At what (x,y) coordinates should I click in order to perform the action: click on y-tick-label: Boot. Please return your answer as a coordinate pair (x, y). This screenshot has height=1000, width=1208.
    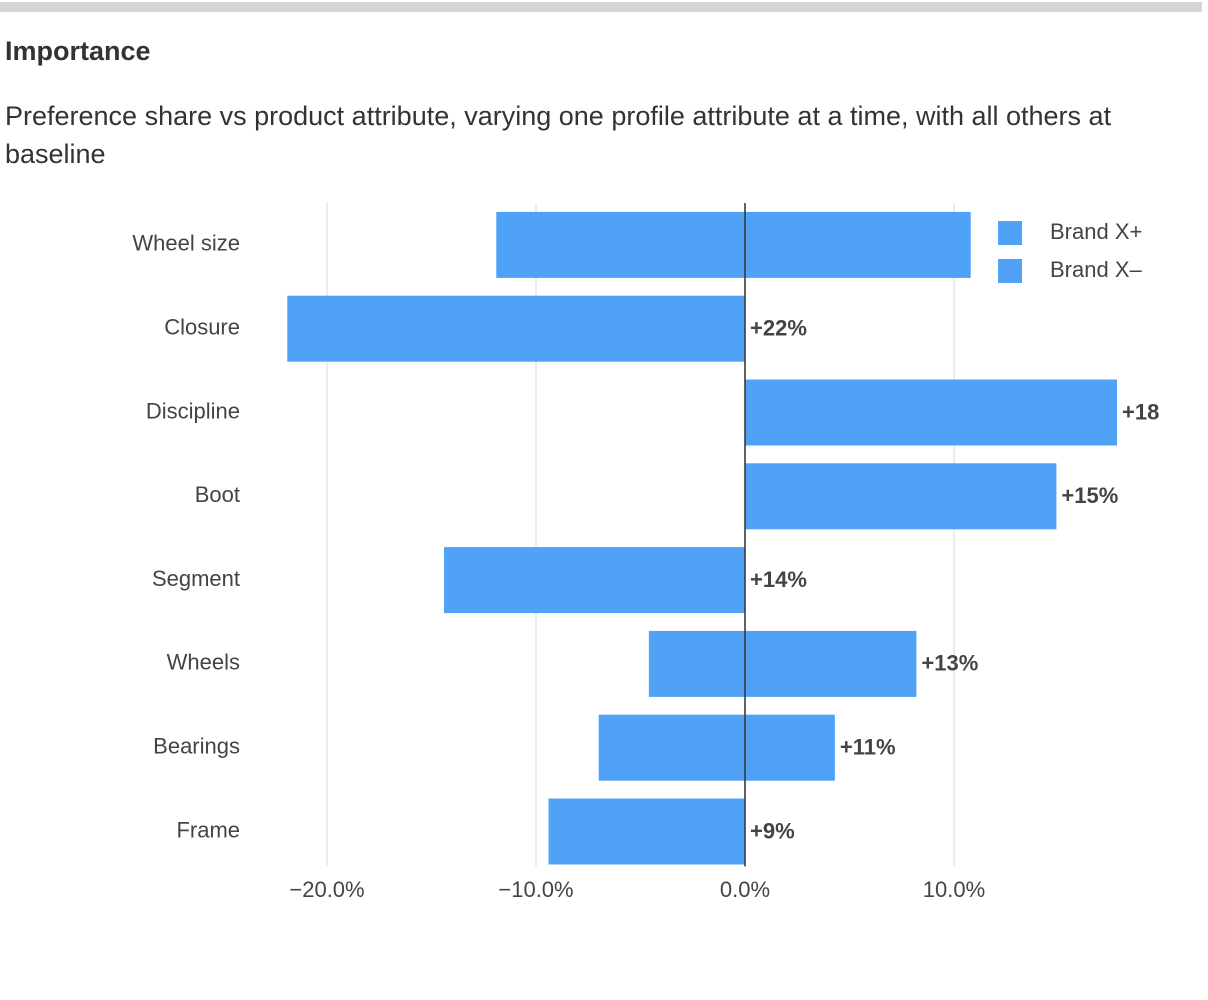
    Looking at the image, I should click on (217, 494).